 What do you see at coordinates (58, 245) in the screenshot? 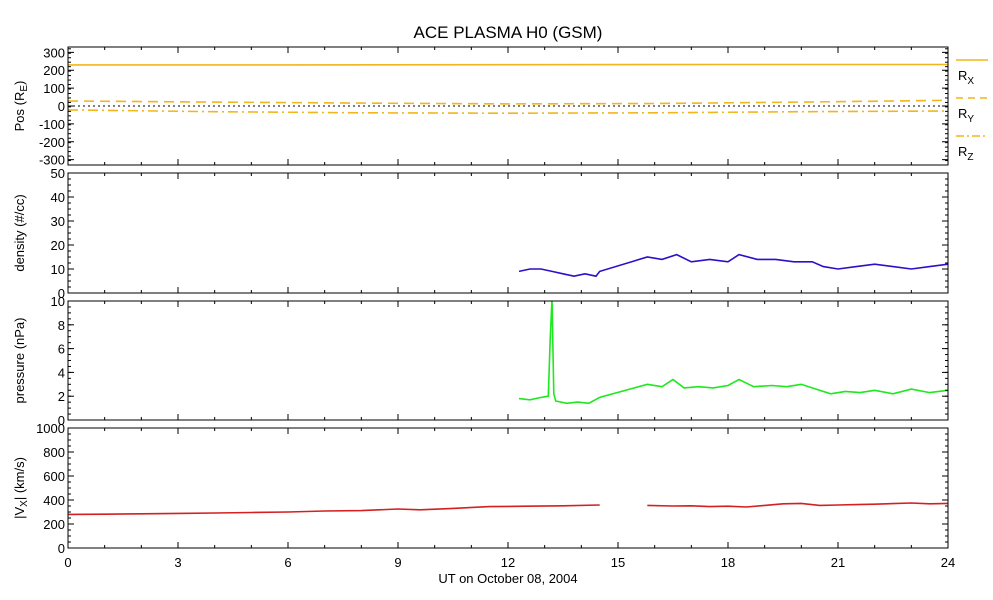
I see `y-tick-label: 20` at bounding box center [58, 245].